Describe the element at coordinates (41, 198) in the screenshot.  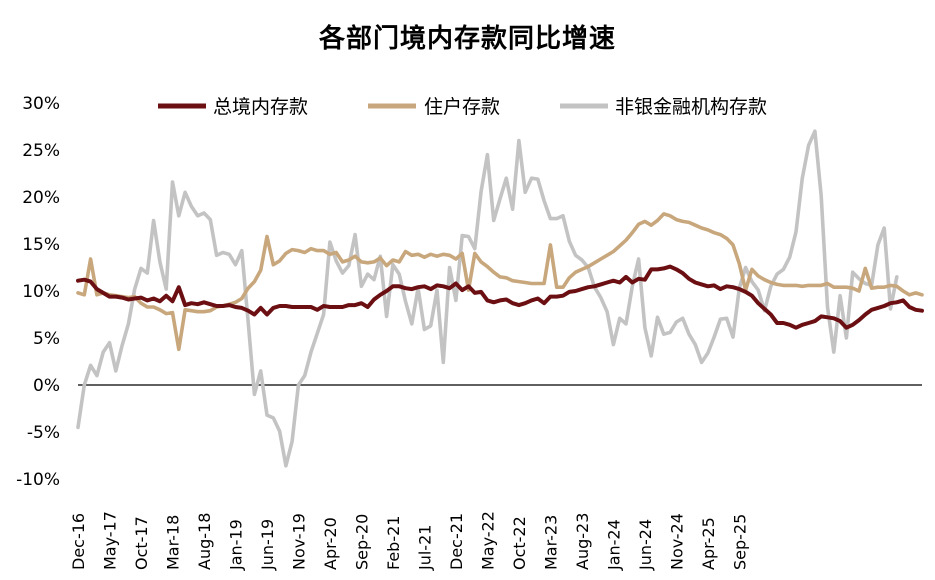
I see `y-tick-label: 20%` at that location.